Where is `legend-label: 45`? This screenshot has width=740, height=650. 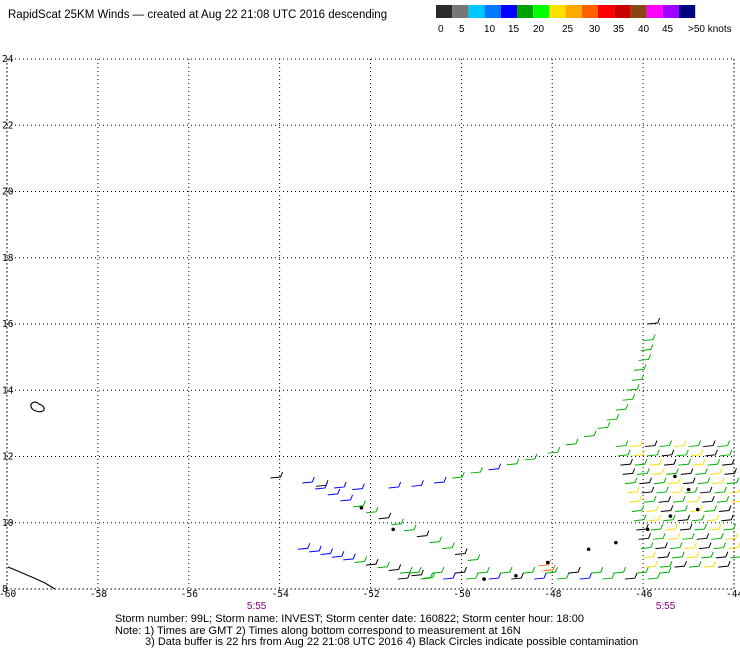
legend-label: 45 is located at coordinates (668, 29).